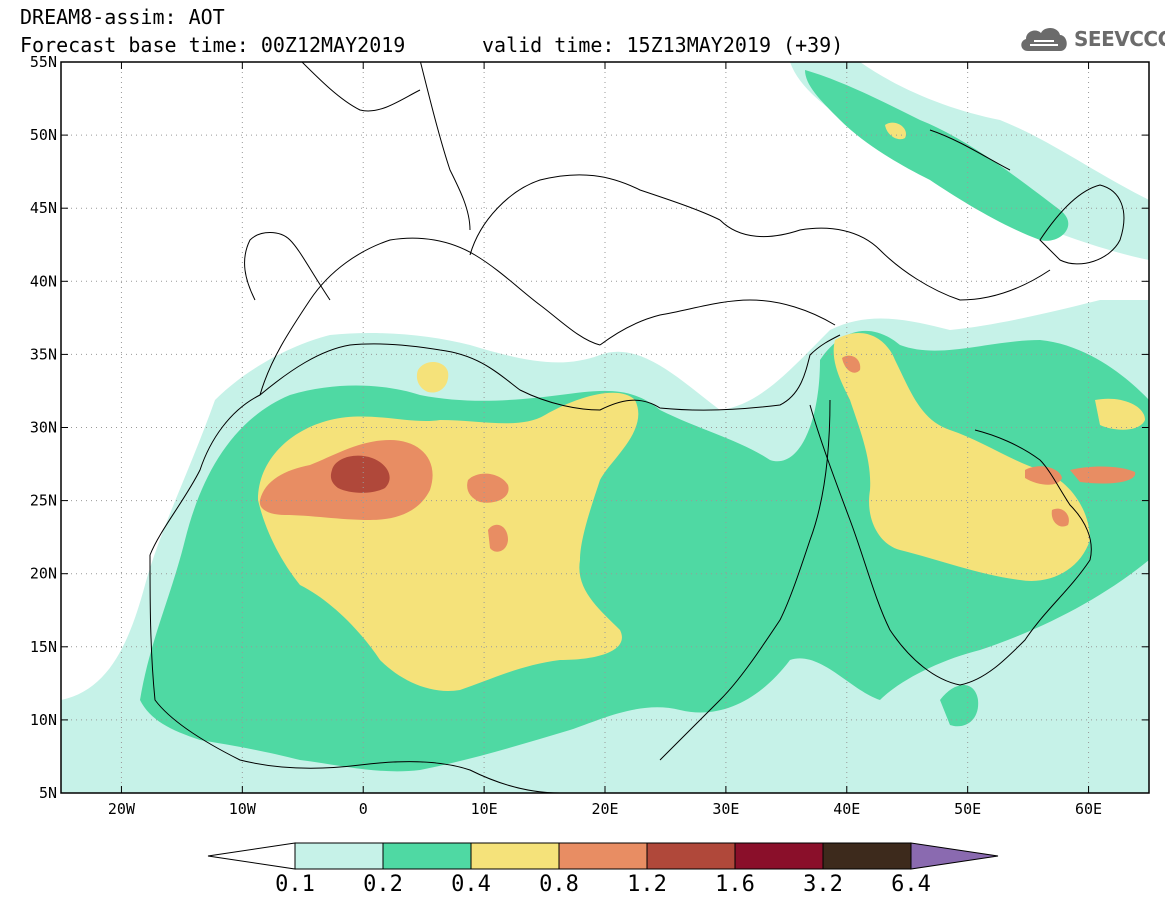  Describe the element at coordinates (735, 884) in the screenshot. I see `colorbar-label: 1.6` at that location.